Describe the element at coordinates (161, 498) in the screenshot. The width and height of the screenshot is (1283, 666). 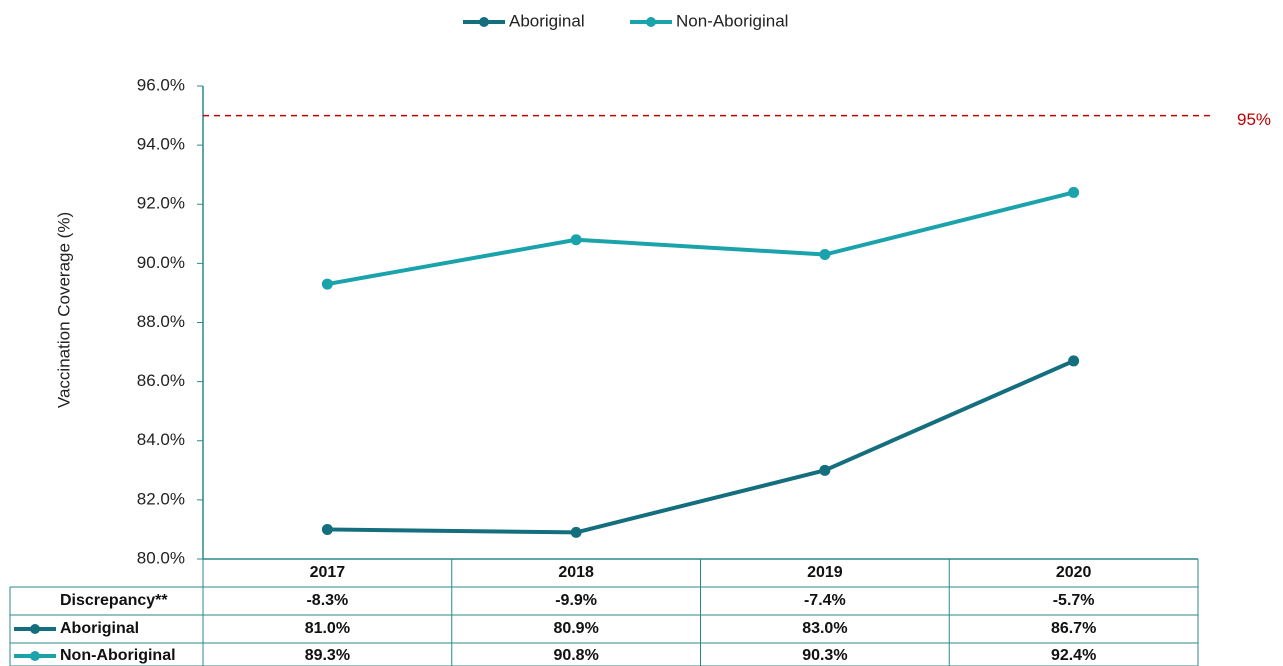
I see `y-tick-label: 82.0%` at that location.